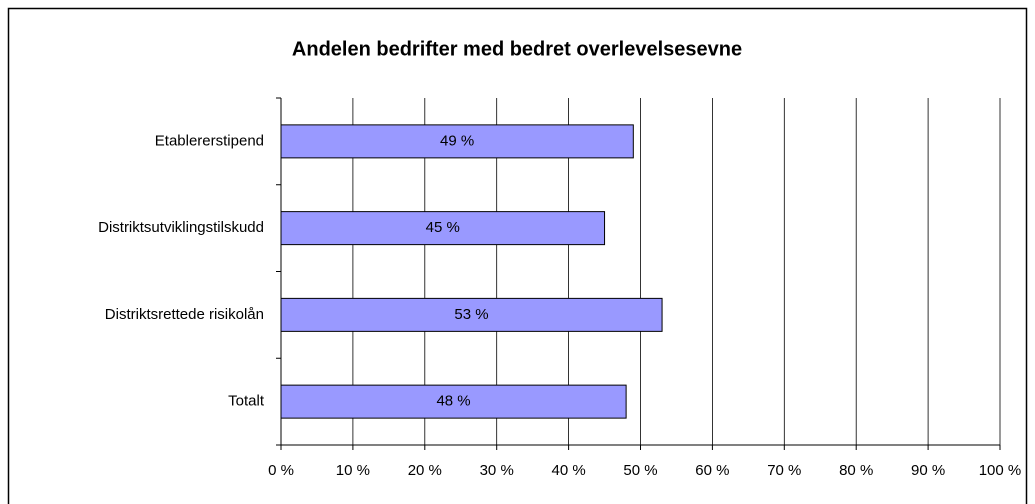  I want to click on x-tick-label: 60 %, so click(712, 470).